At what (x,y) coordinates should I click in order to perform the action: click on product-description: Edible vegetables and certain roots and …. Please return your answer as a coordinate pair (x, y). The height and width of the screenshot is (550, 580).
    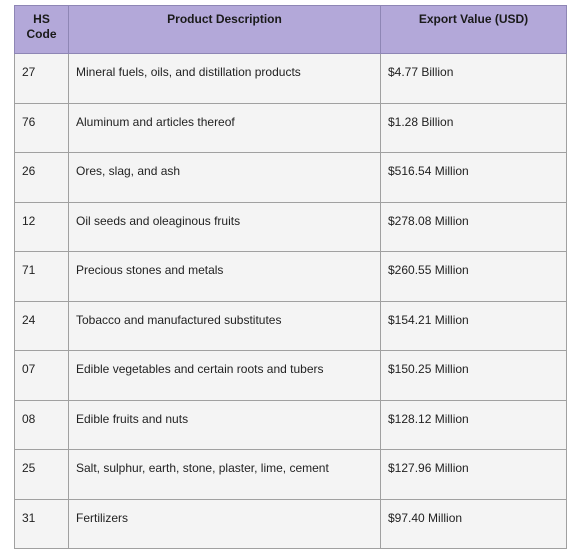
    Looking at the image, I should click on (224, 375).